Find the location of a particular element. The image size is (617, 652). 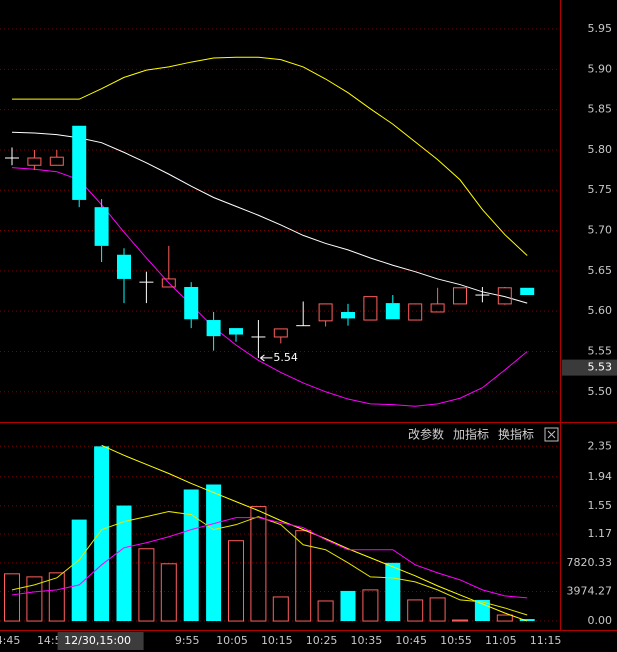

y-tick-label: 5.50 is located at coordinates (600, 391).